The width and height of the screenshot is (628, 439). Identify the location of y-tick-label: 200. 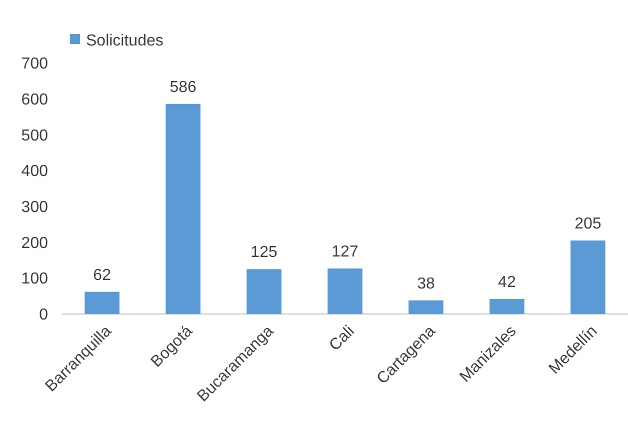
(34, 243).